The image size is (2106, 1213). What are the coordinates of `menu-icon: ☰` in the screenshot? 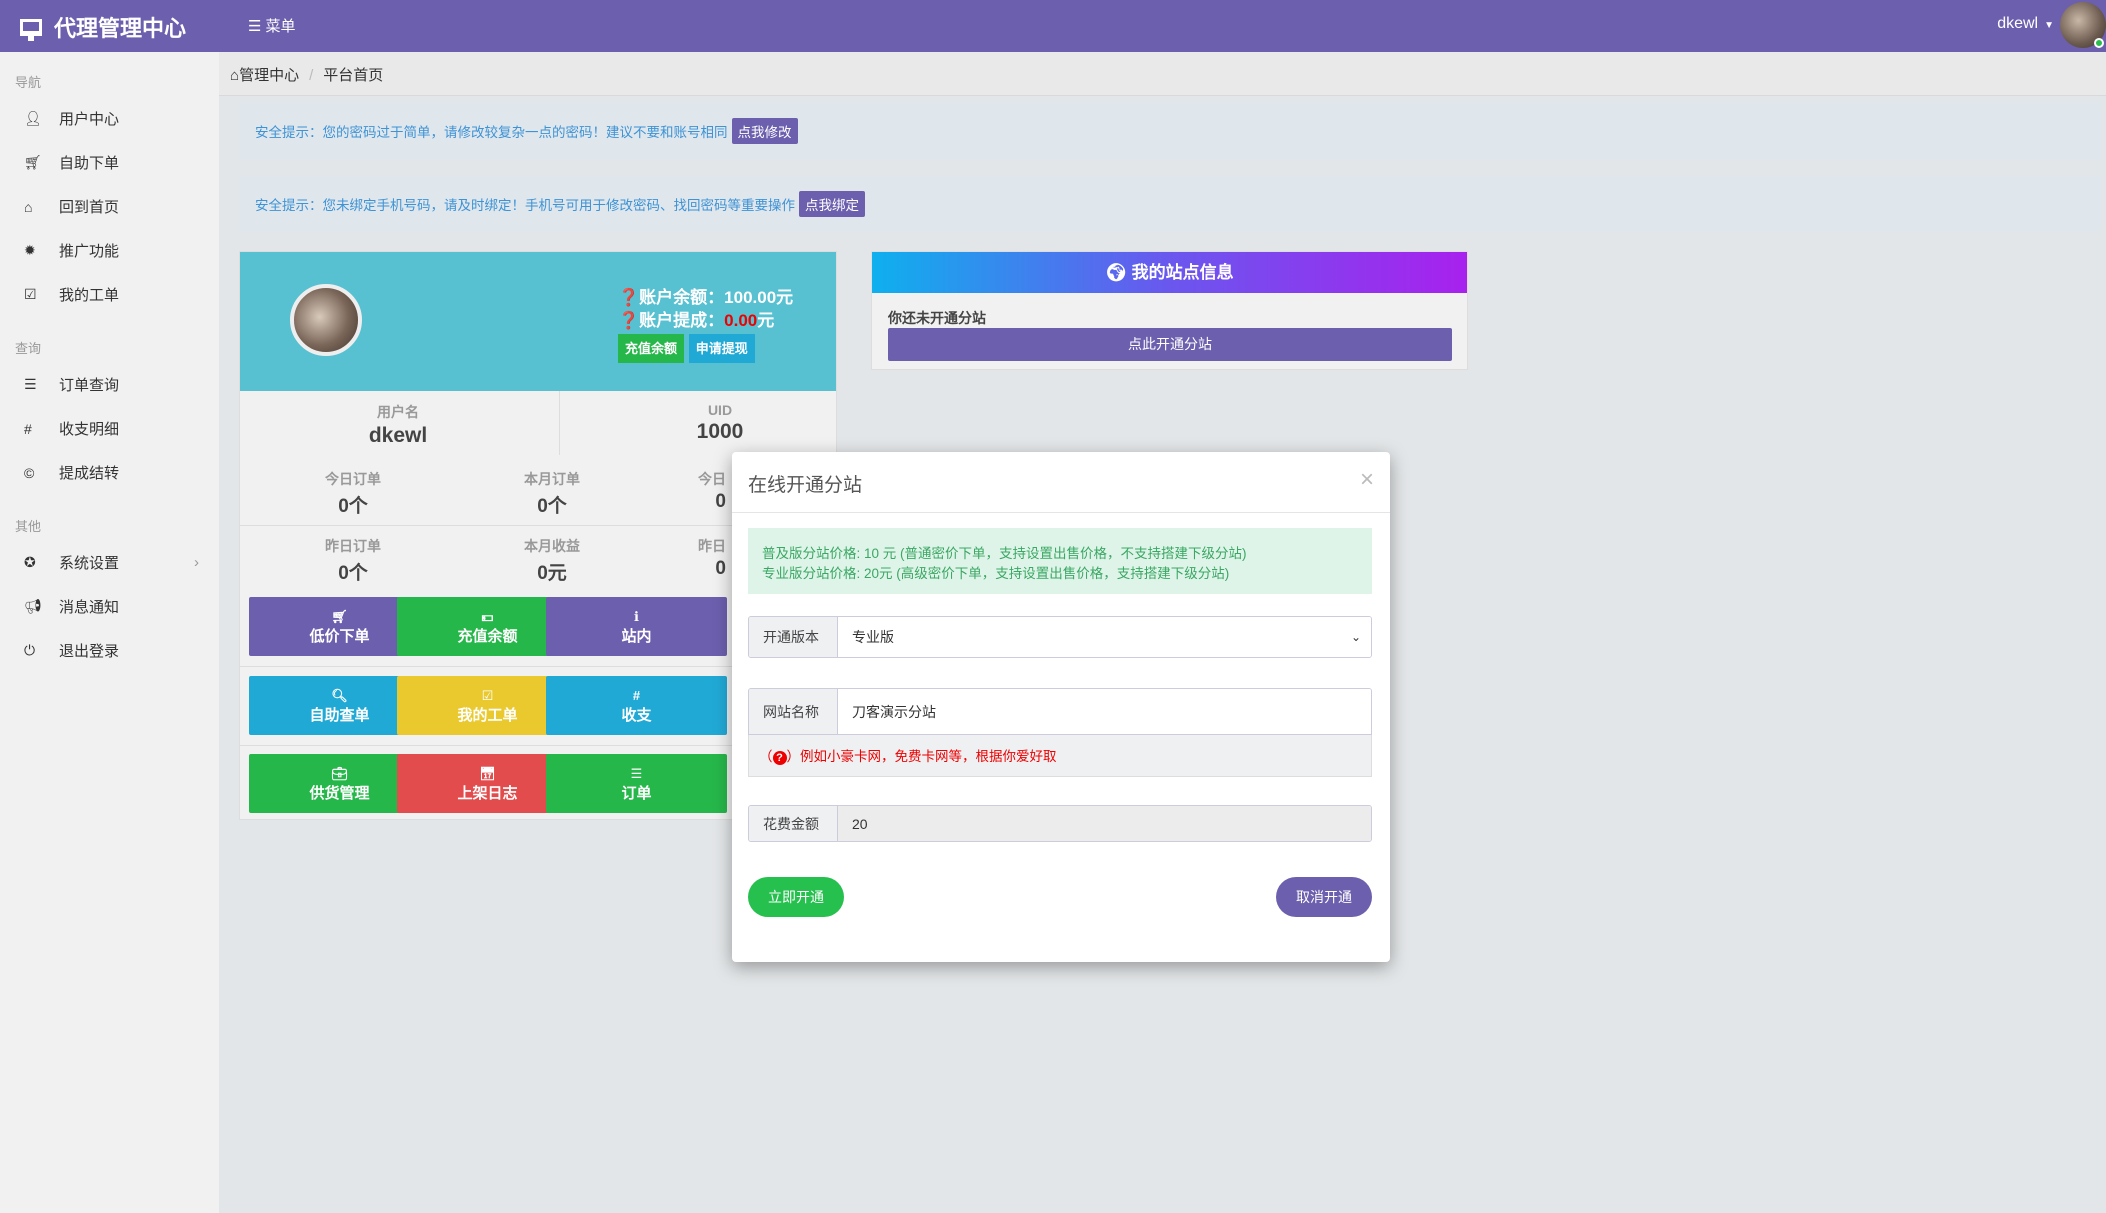 It's located at (255, 26).